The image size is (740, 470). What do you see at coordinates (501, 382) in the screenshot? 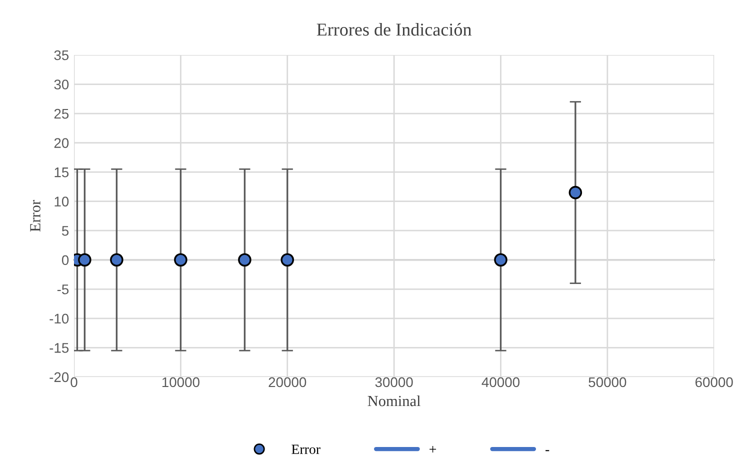
I see `x-tick-label: 40000` at bounding box center [501, 382].